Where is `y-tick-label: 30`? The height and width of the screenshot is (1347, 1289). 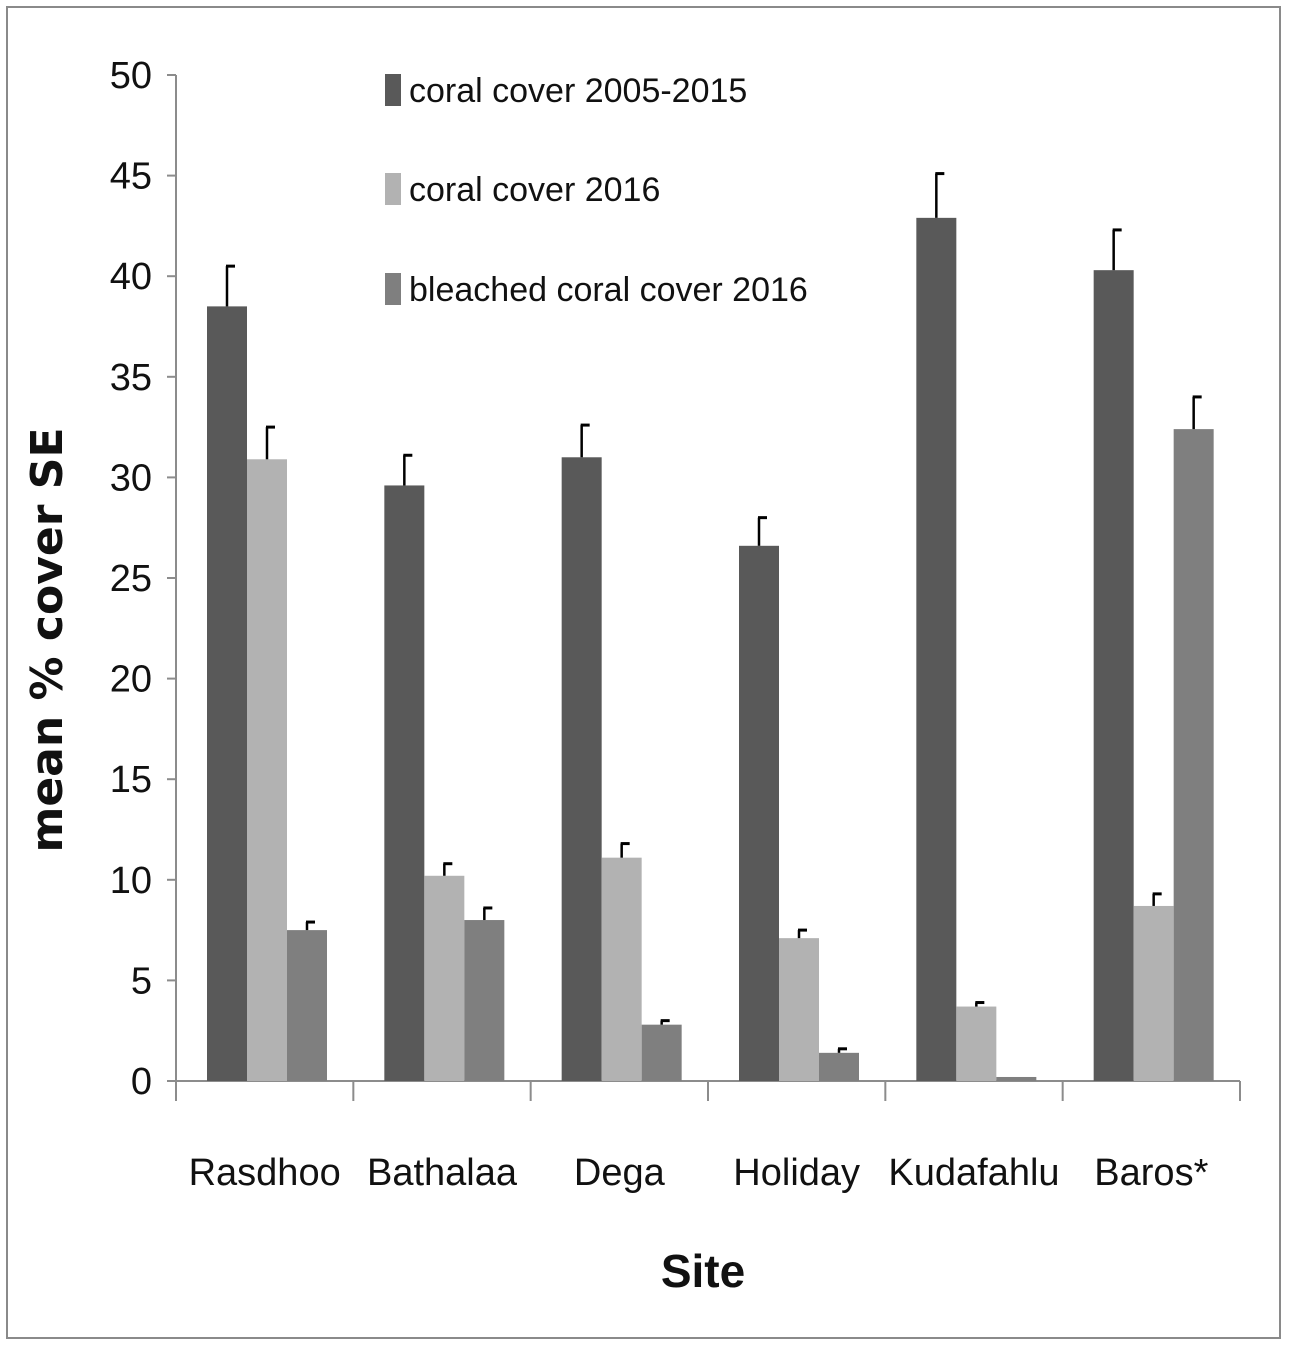
y-tick-label: 30 is located at coordinates (131, 478).